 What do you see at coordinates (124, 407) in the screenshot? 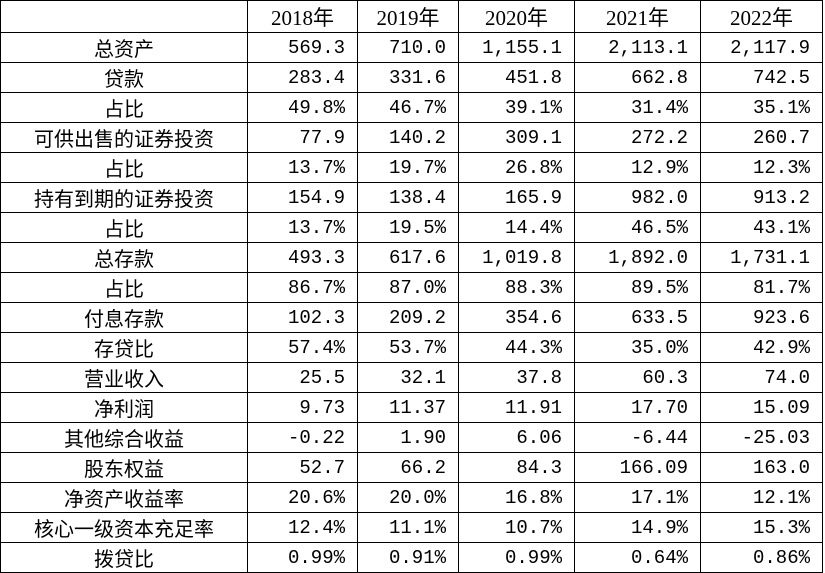
I see `row-label: 净利润` at bounding box center [124, 407].